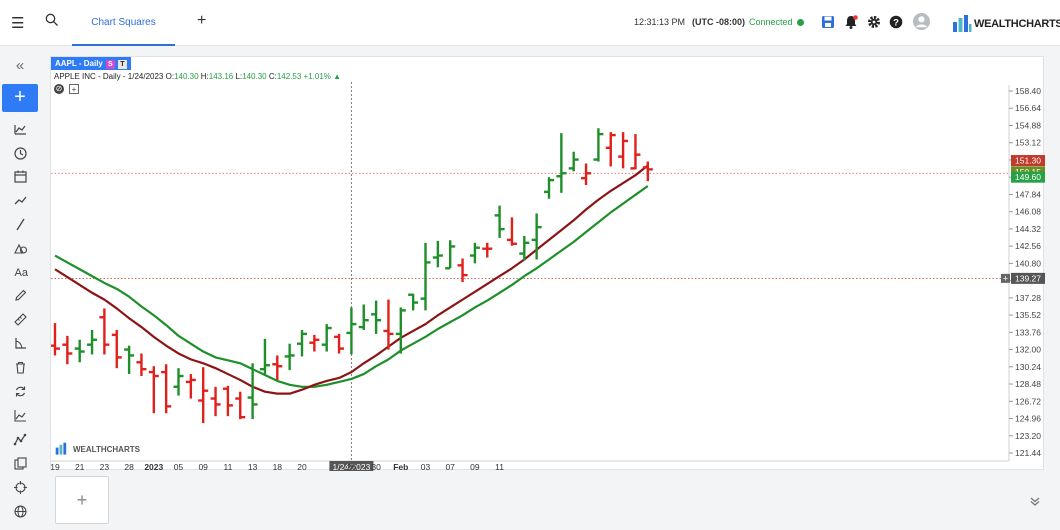 Image resolution: width=1060 pixels, height=530 pixels. What do you see at coordinates (1028, 177) in the screenshot?
I see `svg-text: 149.60` at bounding box center [1028, 177].